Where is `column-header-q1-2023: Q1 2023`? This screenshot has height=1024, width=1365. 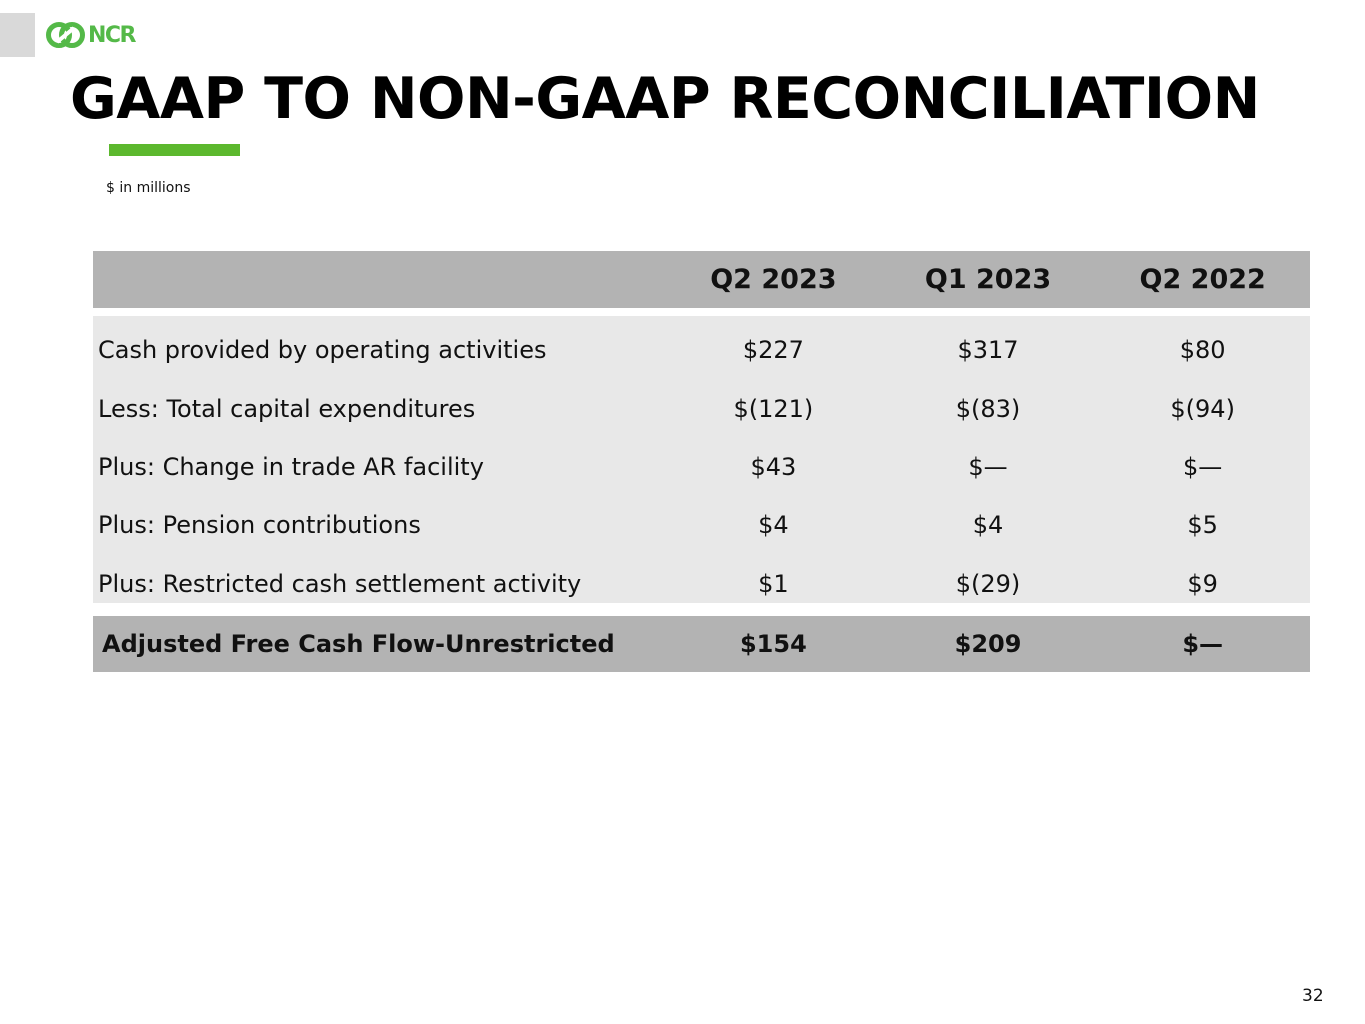 column-header-q1-2023: Q1 2023 is located at coordinates (988, 279).